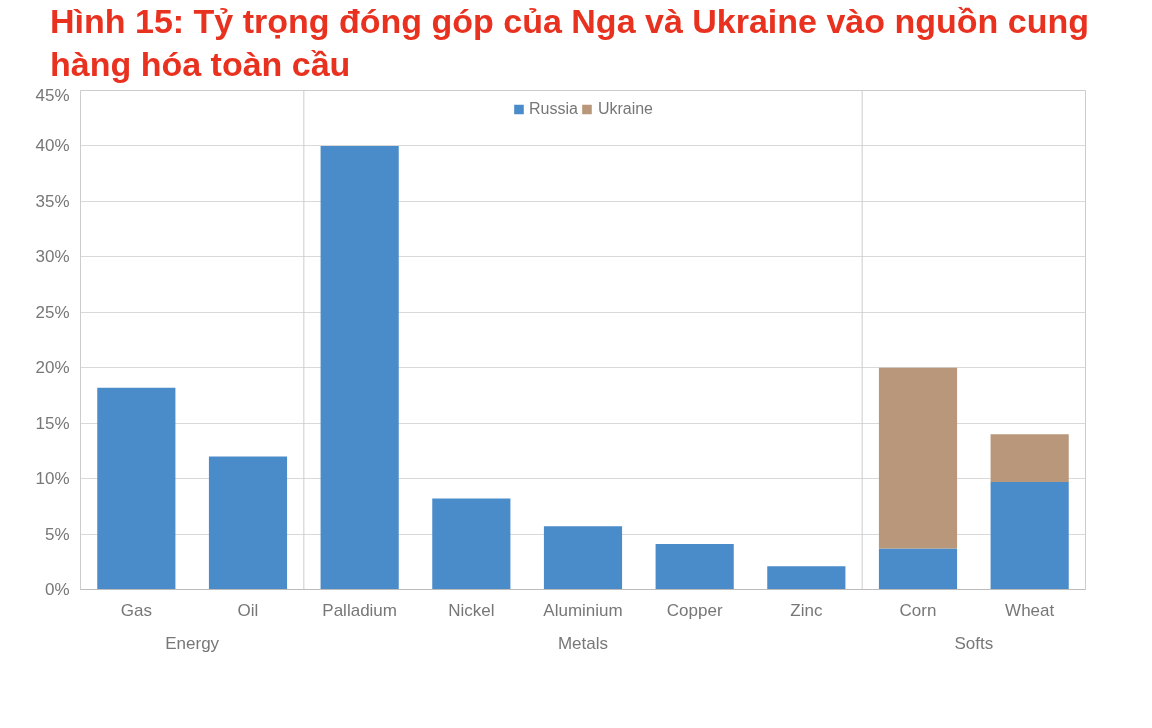 This screenshot has width=1152, height=728. I want to click on y-tick-label: 35%, so click(52, 201).